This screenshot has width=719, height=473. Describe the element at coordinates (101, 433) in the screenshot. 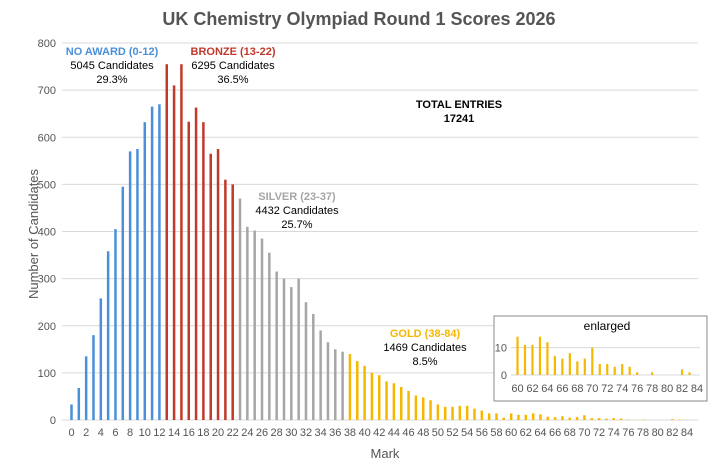

I see `x-tick-label: 4` at that location.